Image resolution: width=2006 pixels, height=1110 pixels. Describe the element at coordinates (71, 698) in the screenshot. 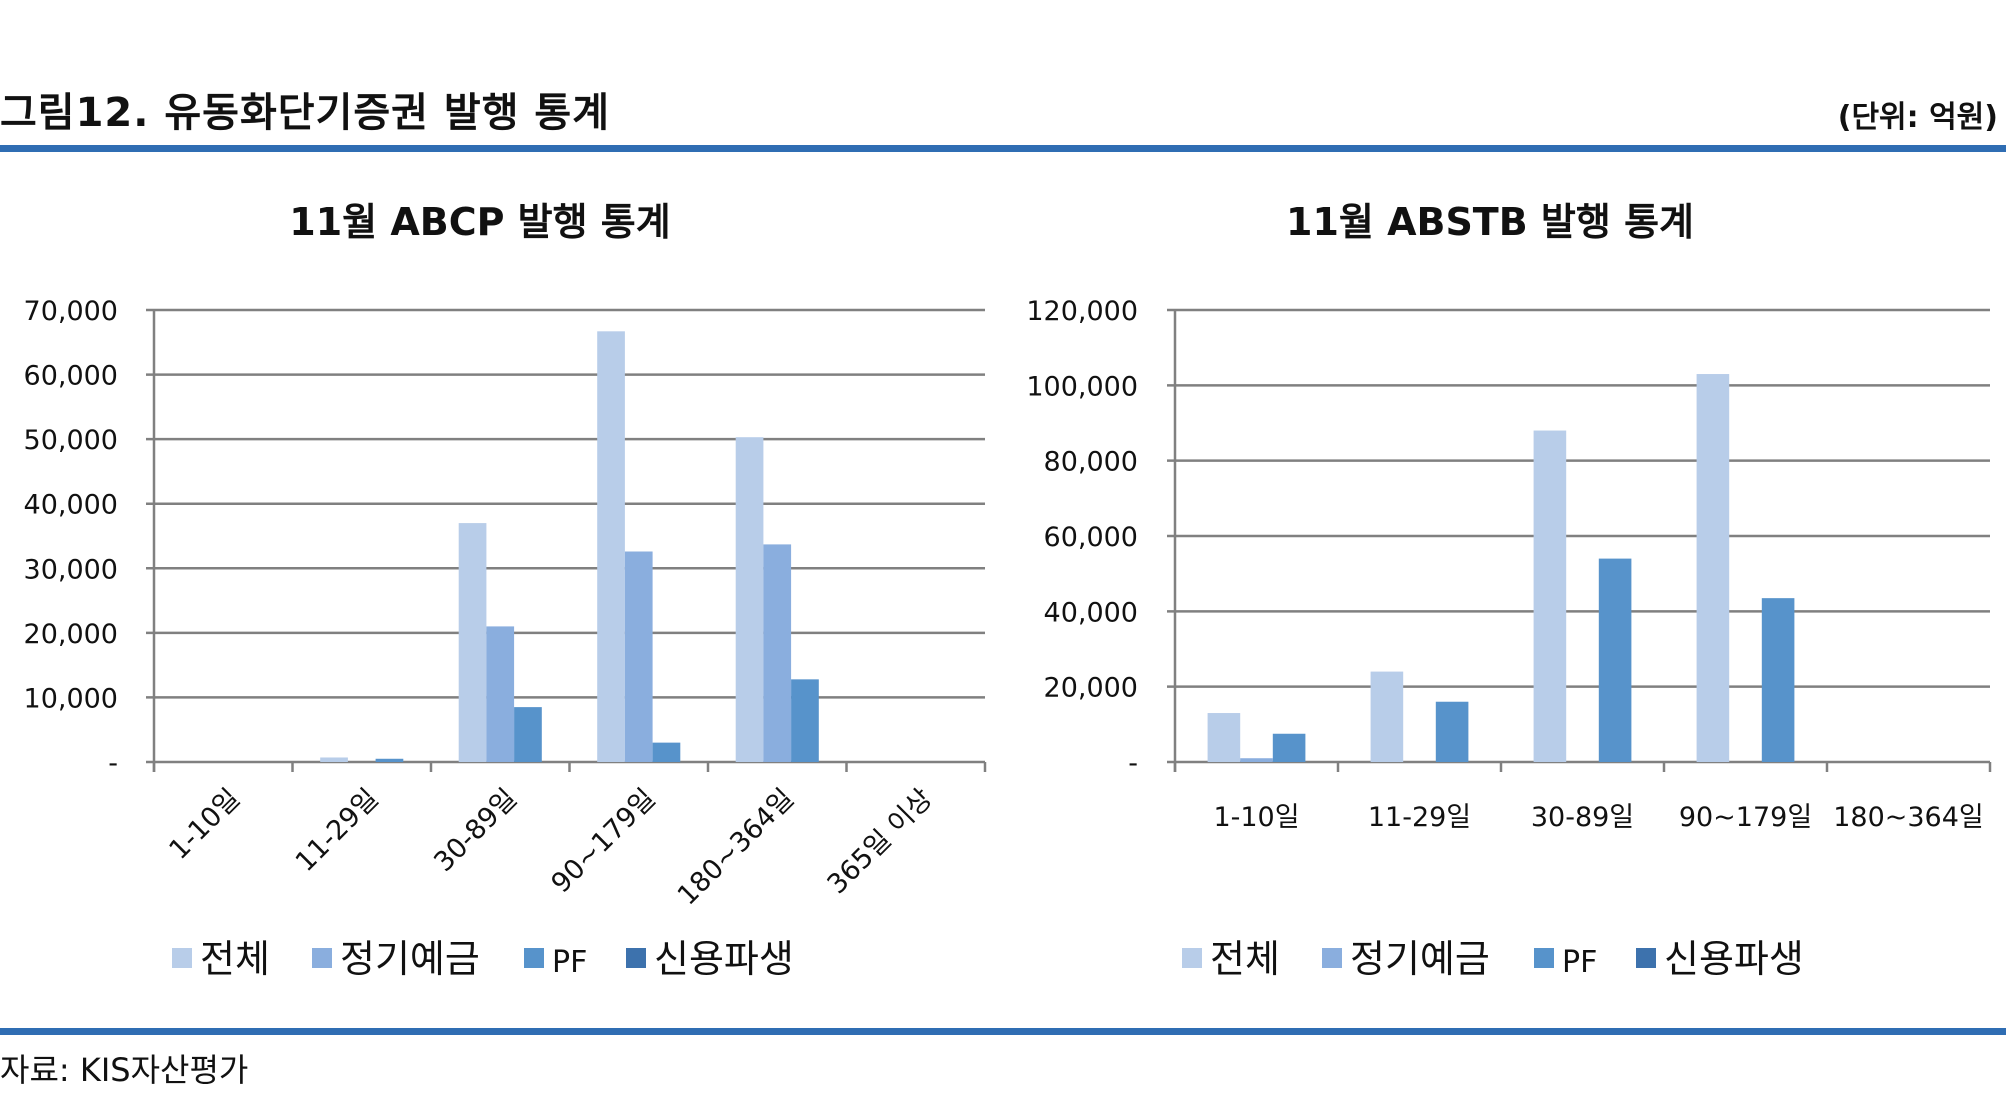

I see `y-tick-label: 10,000` at that location.